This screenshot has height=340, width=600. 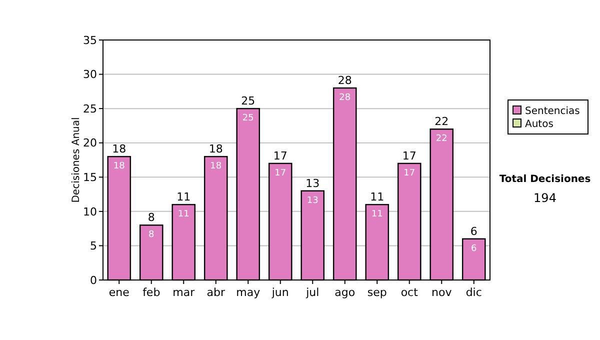 I want to click on data-label: 22, so click(x=442, y=139).